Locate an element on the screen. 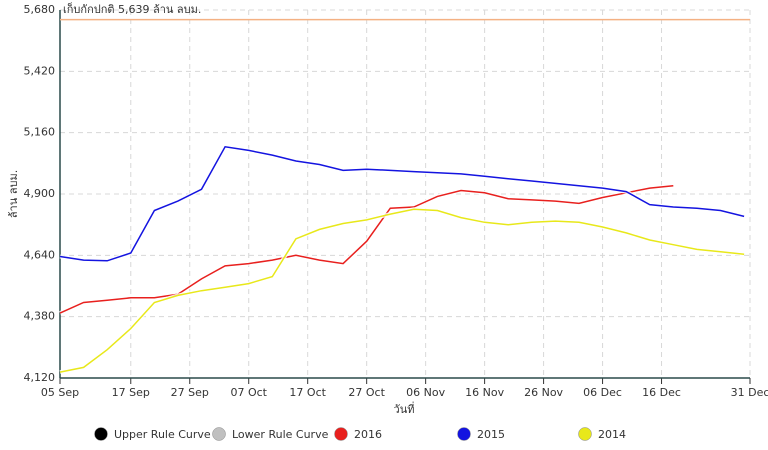 Image resolution: width=768 pixels, height=450 pixels. x-tick-label: 17 Oct is located at coordinates (307, 392).